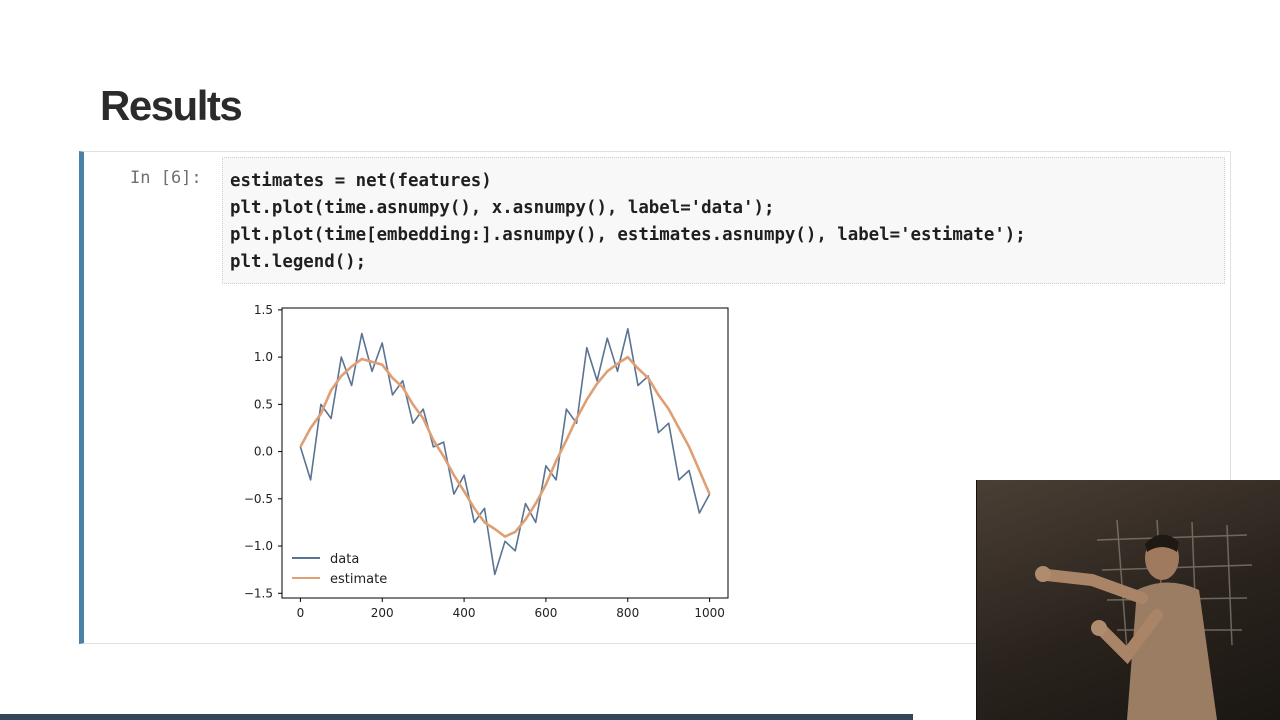 Image resolution: width=1280 pixels, height=720 pixels. Describe the element at coordinates (258, 546) in the screenshot. I see `y-tick-label: −1.0` at that location.